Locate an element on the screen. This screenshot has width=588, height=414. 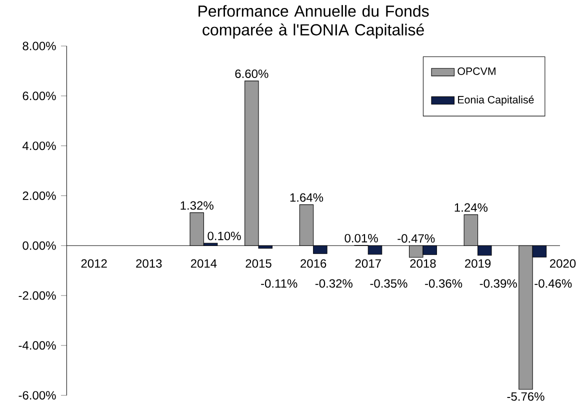
x-tick-label: 2017 is located at coordinates (368, 263).